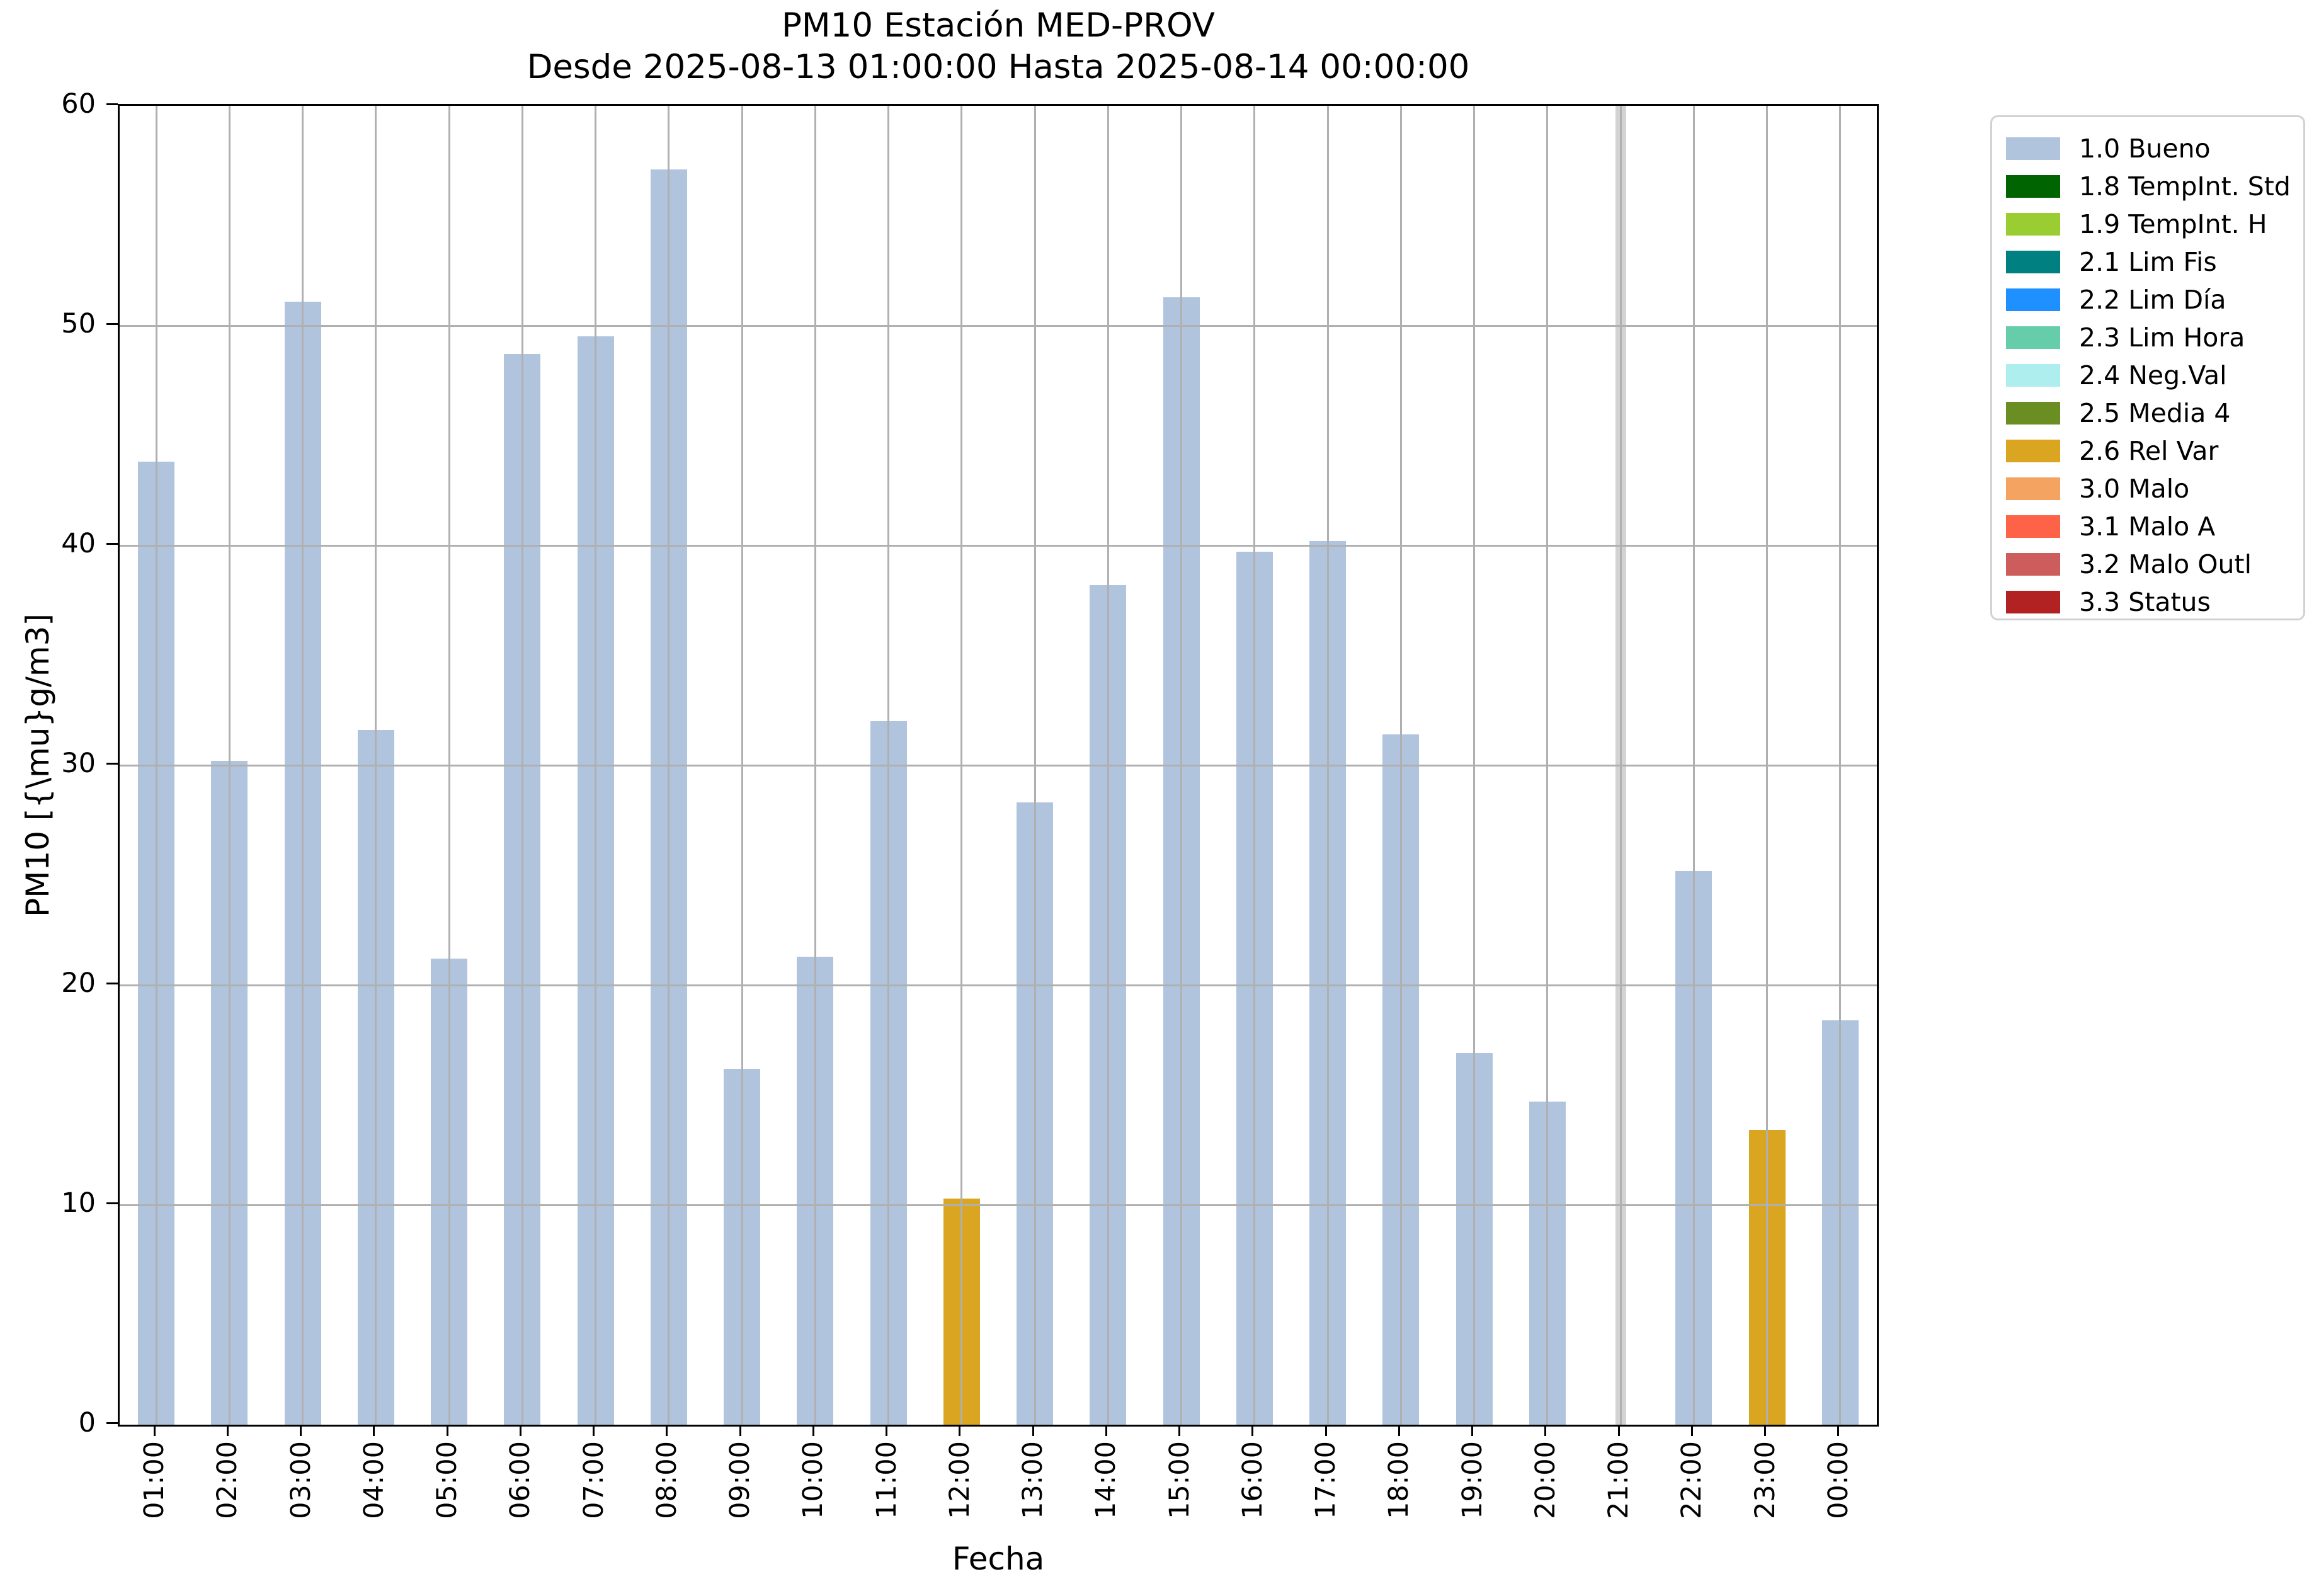 Image resolution: width=2319 pixels, height=1596 pixels. What do you see at coordinates (1692, 1480) in the screenshot?
I see `x-tick-label: 22:00` at bounding box center [1692, 1480].